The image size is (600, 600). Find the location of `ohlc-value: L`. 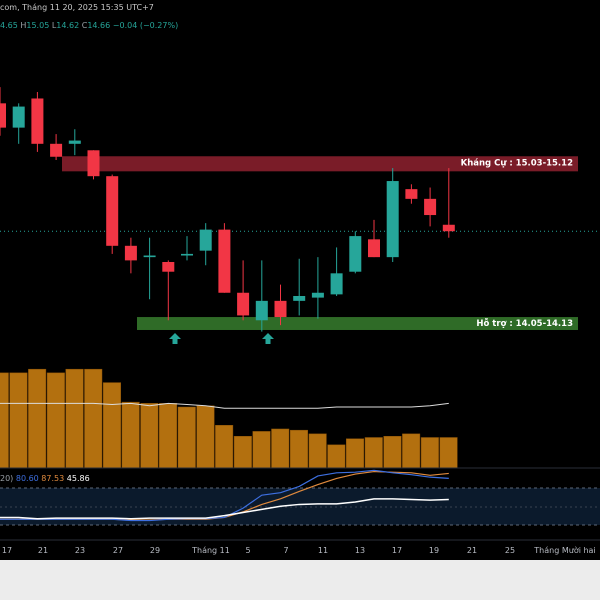

ohlc-value: L is located at coordinates (53, 25).